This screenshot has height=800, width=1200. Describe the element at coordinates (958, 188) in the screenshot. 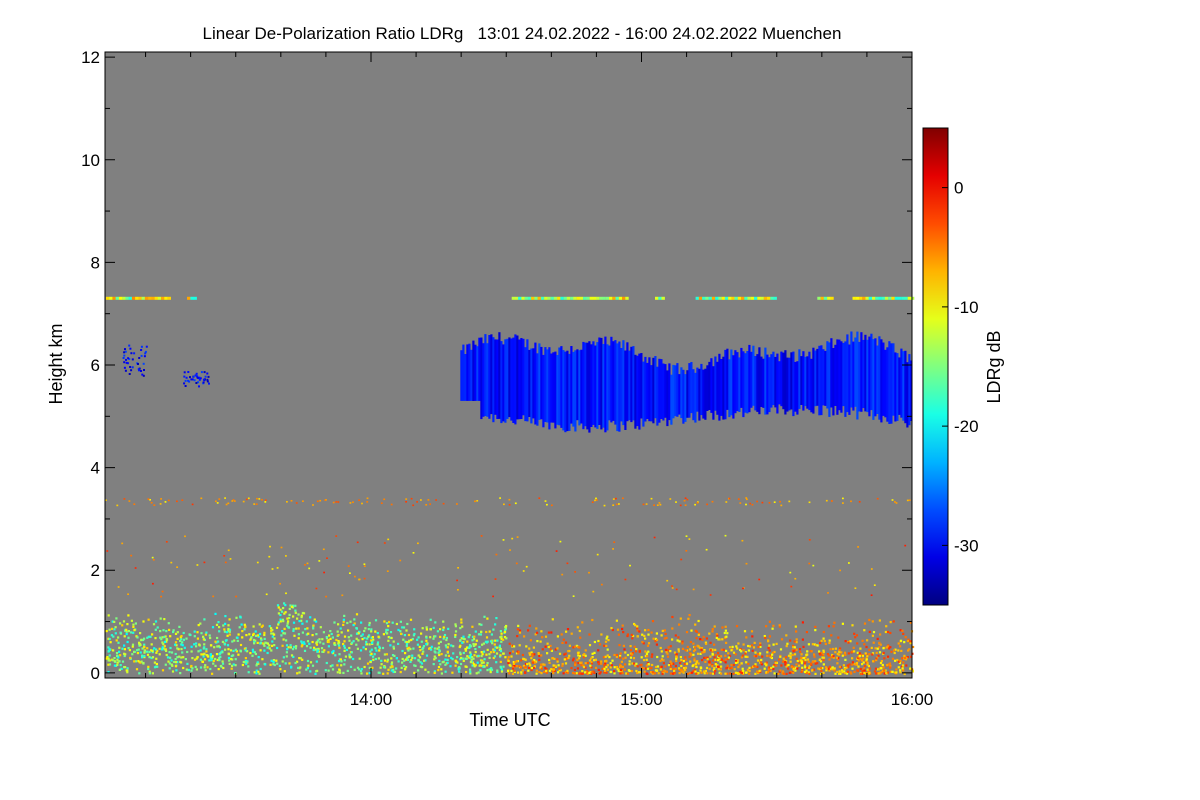

I see `colorbar-tick-label: 0` at that location.